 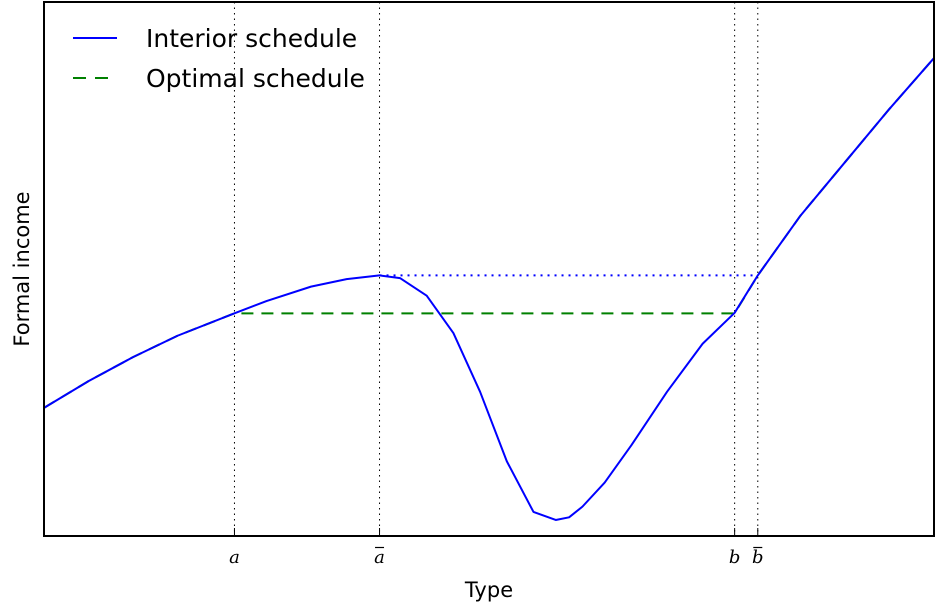 What do you see at coordinates (234, 557) in the screenshot?
I see `x-tick-label-0: a` at bounding box center [234, 557].